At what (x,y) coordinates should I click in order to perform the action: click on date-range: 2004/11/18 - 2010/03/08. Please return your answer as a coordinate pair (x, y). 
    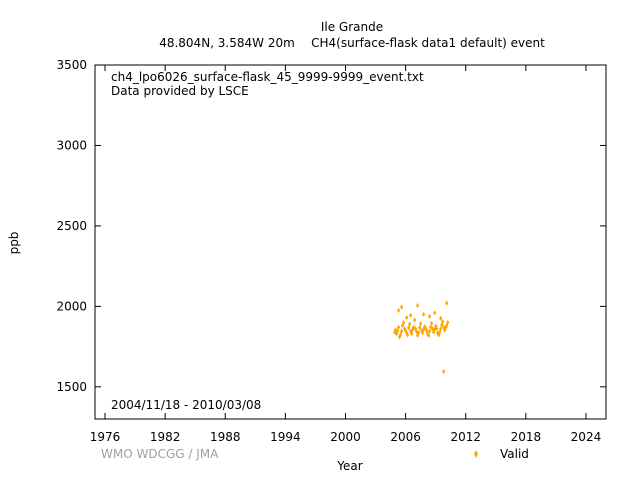
    Looking at the image, I should click on (186, 405).